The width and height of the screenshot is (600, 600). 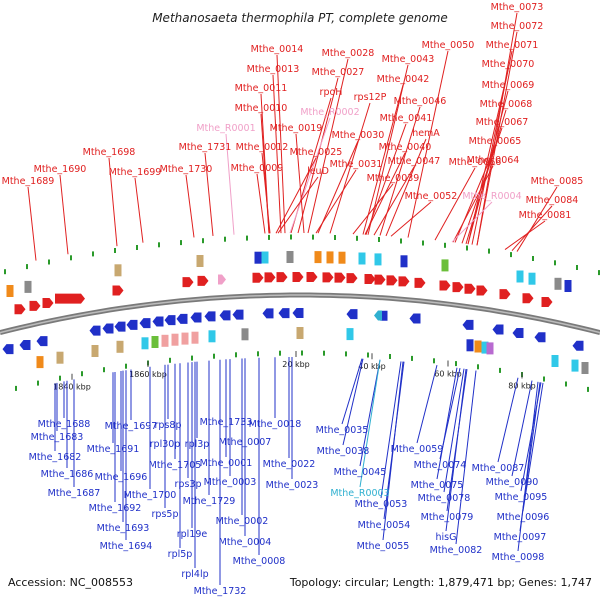 What do you see at coordinates (329, 112) in the screenshot?
I see `gene-label-top: Mthe_R0002` at bounding box center [329, 112].